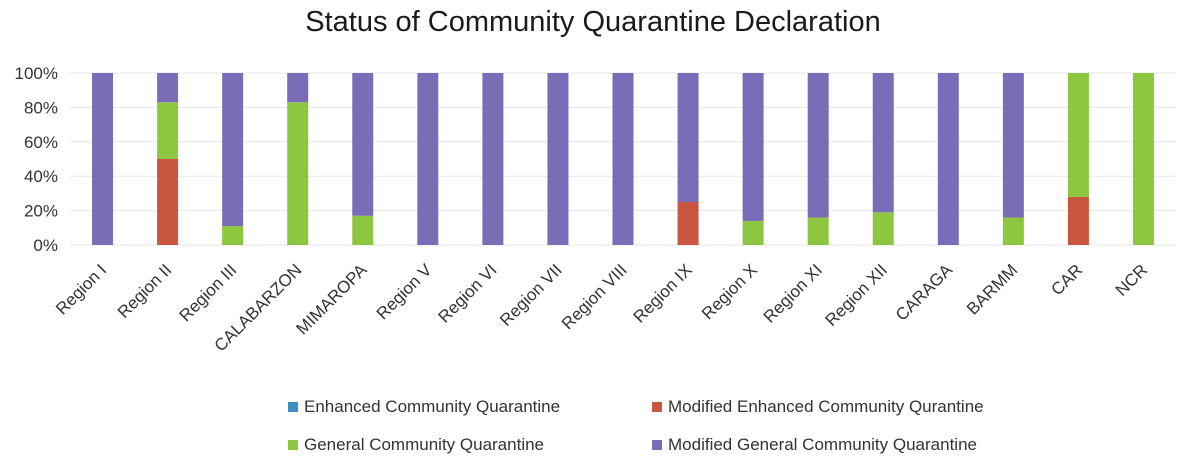 Image resolution: width=1186 pixels, height=461 pixels. I want to click on legend-item: Modified General Community Quarantine, so click(814, 445).